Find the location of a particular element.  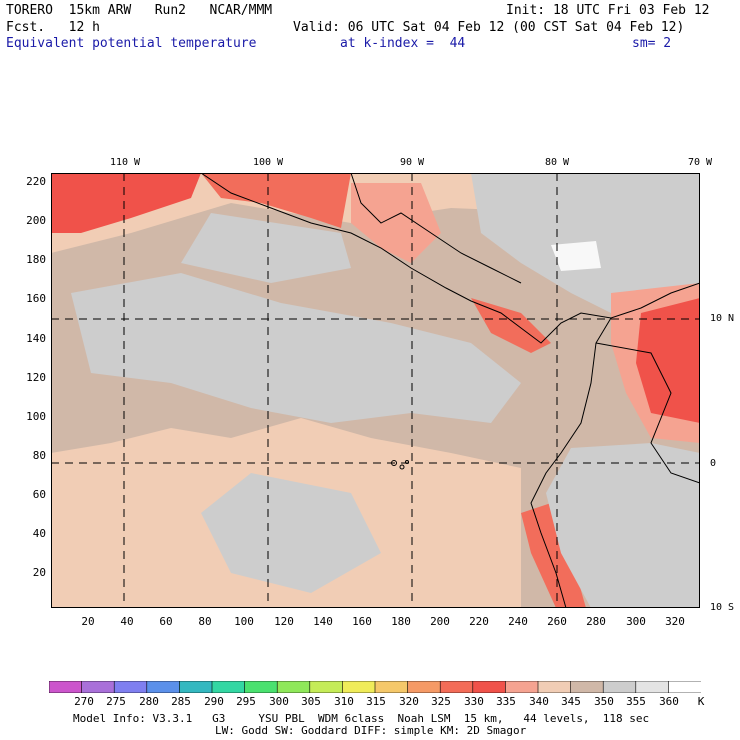

lon-label-110w: 110 W is located at coordinates (125, 162).